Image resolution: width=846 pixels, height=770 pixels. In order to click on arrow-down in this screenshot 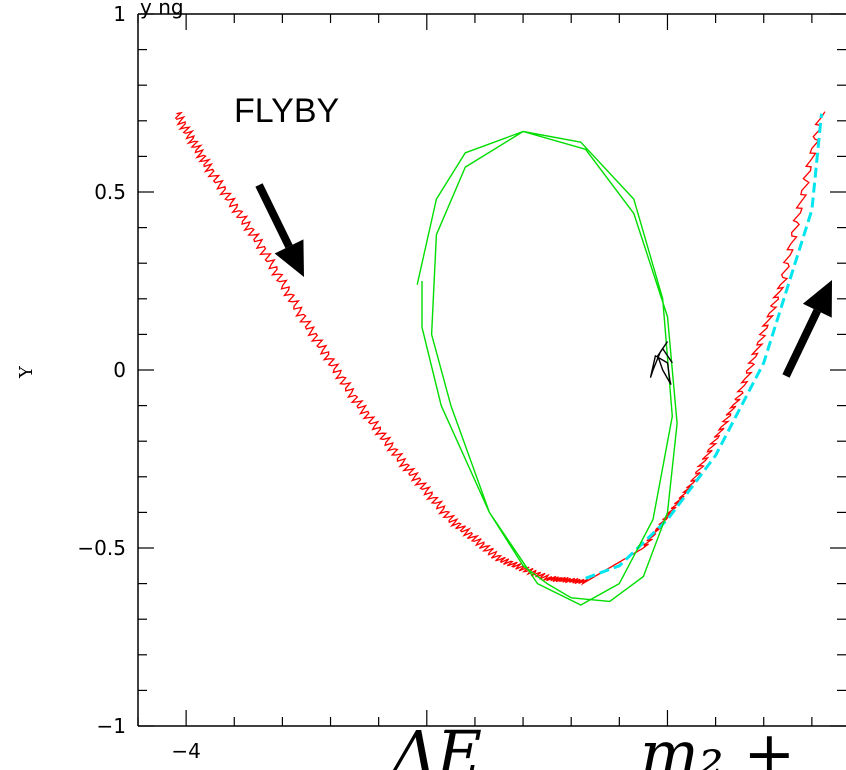, I will do `click(279, 230)`.